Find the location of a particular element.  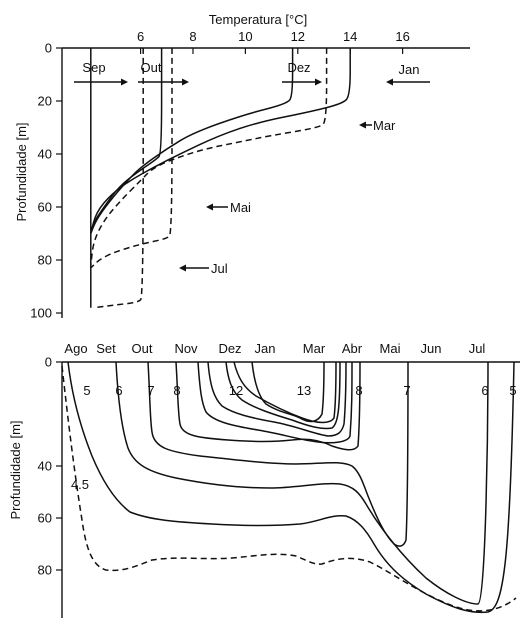

bottom-ticks: 0 40 60 80 is located at coordinates (50, 466).